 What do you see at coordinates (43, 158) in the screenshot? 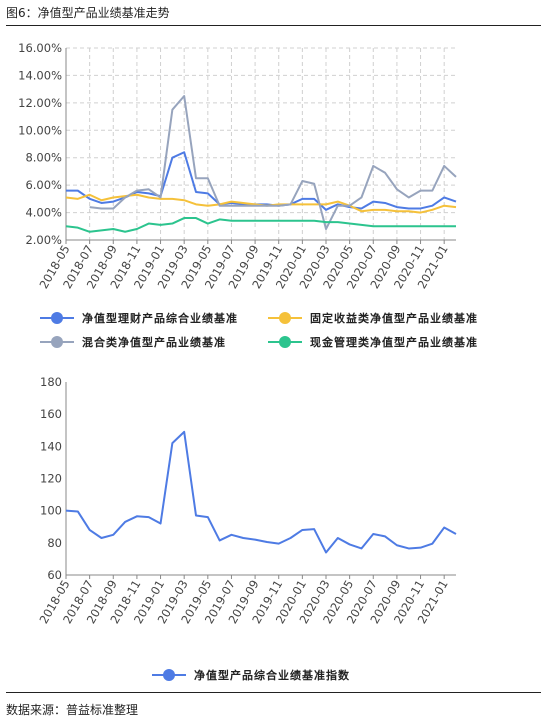
I see `y-tick-label: 8.00%` at bounding box center [43, 158].